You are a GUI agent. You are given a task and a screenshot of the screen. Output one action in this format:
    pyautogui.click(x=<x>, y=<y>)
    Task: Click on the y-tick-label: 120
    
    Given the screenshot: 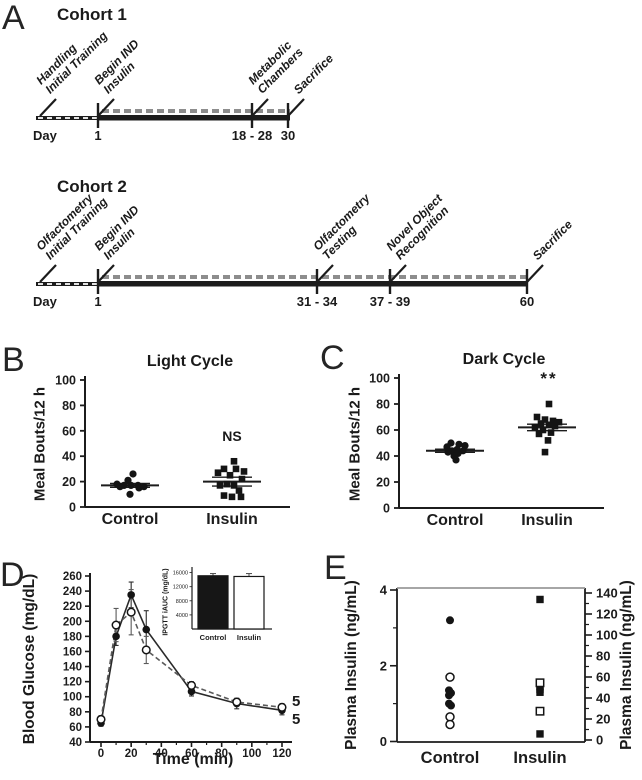 What is the action you would take?
    pyautogui.click(x=72, y=683)
    